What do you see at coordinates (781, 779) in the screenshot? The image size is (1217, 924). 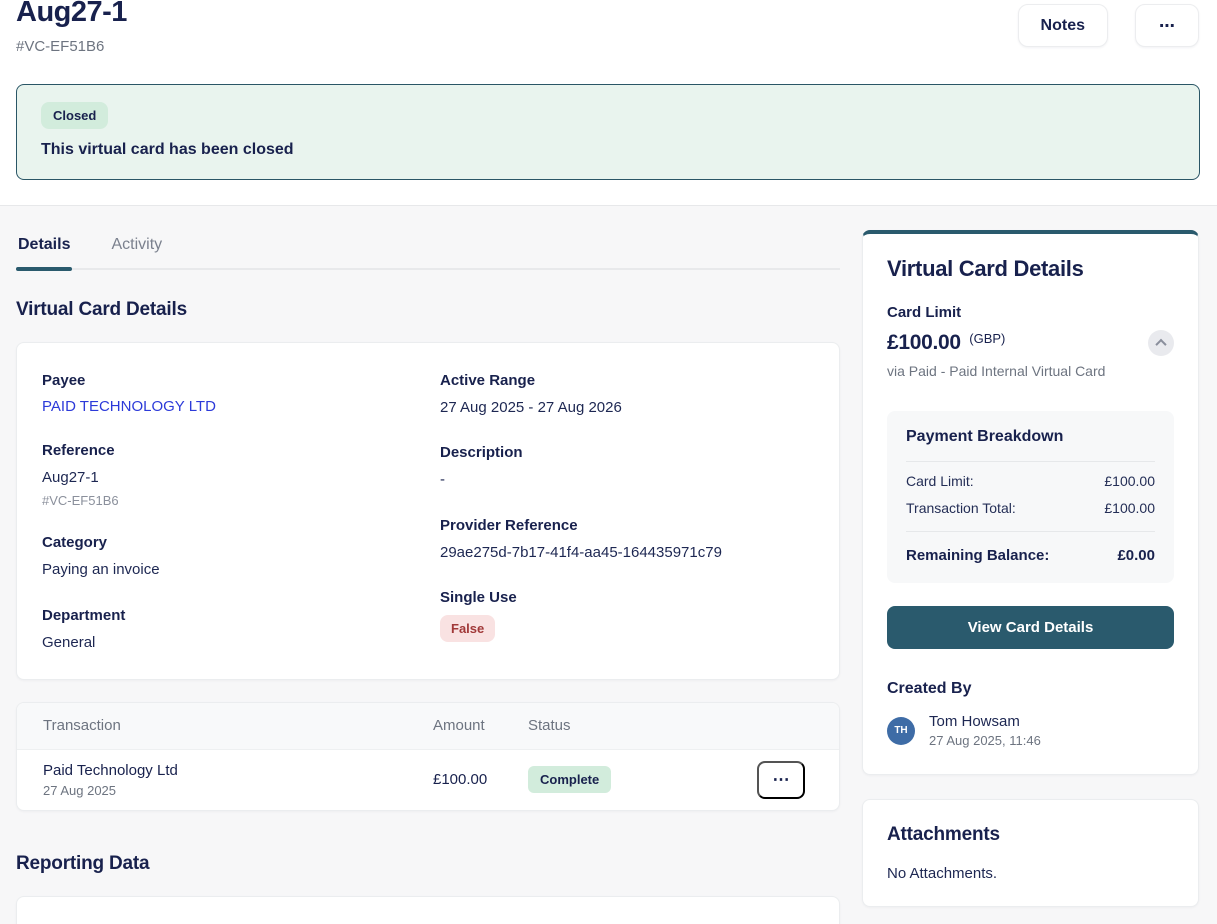 I see `transaction-more-button: ⋯` at bounding box center [781, 779].